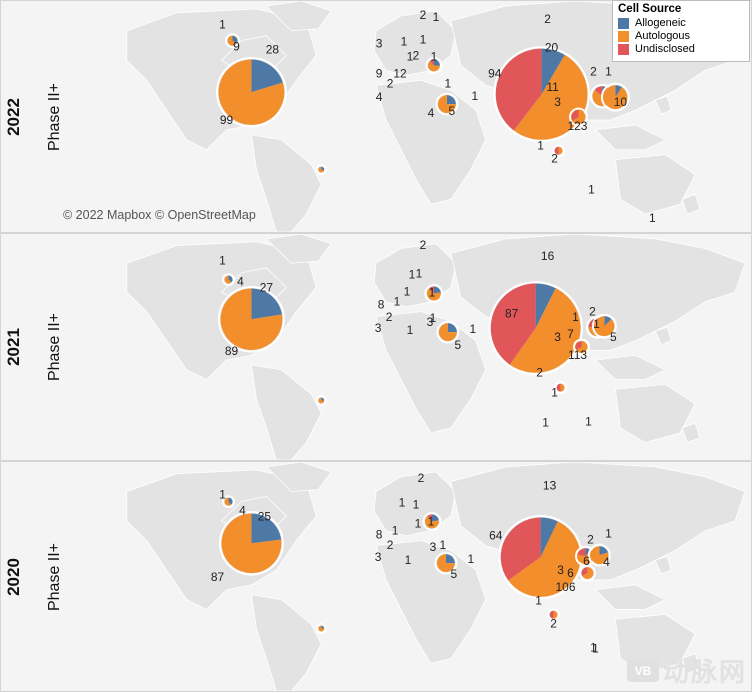  I want to click on count-label: 123, so click(578, 126).